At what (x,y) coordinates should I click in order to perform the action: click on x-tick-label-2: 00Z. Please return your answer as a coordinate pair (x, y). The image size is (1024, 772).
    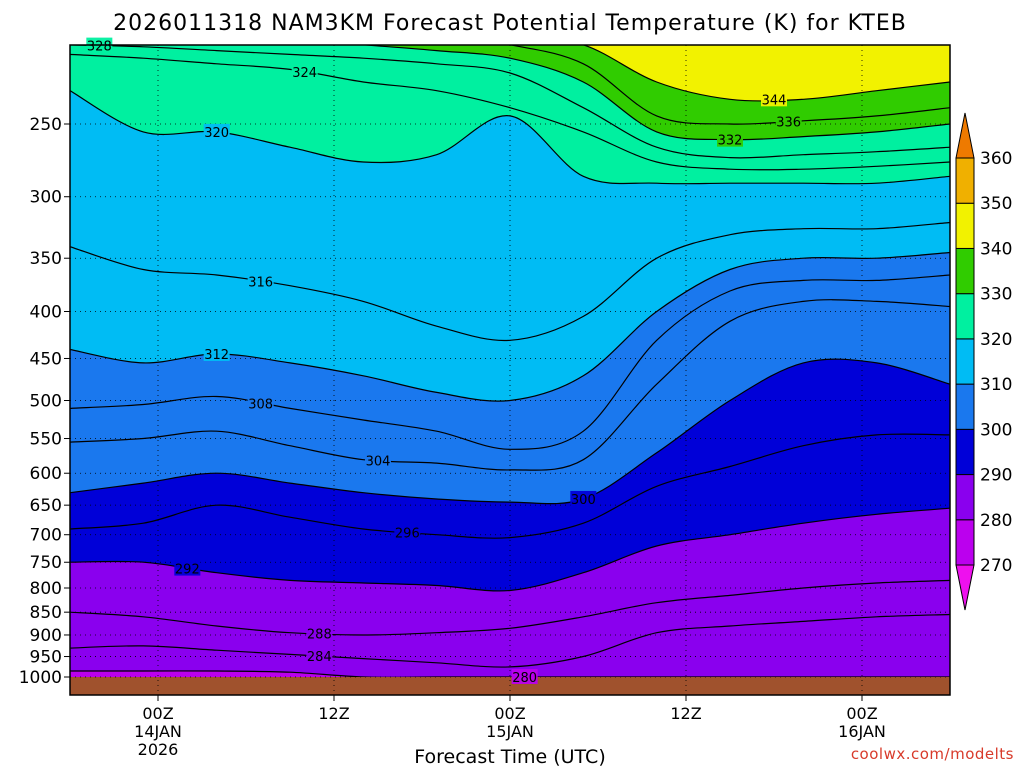
    Looking at the image, I should click on (509, 713).